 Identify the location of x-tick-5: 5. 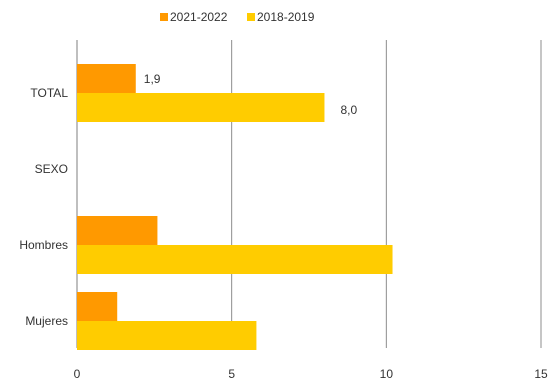
(231, 373).